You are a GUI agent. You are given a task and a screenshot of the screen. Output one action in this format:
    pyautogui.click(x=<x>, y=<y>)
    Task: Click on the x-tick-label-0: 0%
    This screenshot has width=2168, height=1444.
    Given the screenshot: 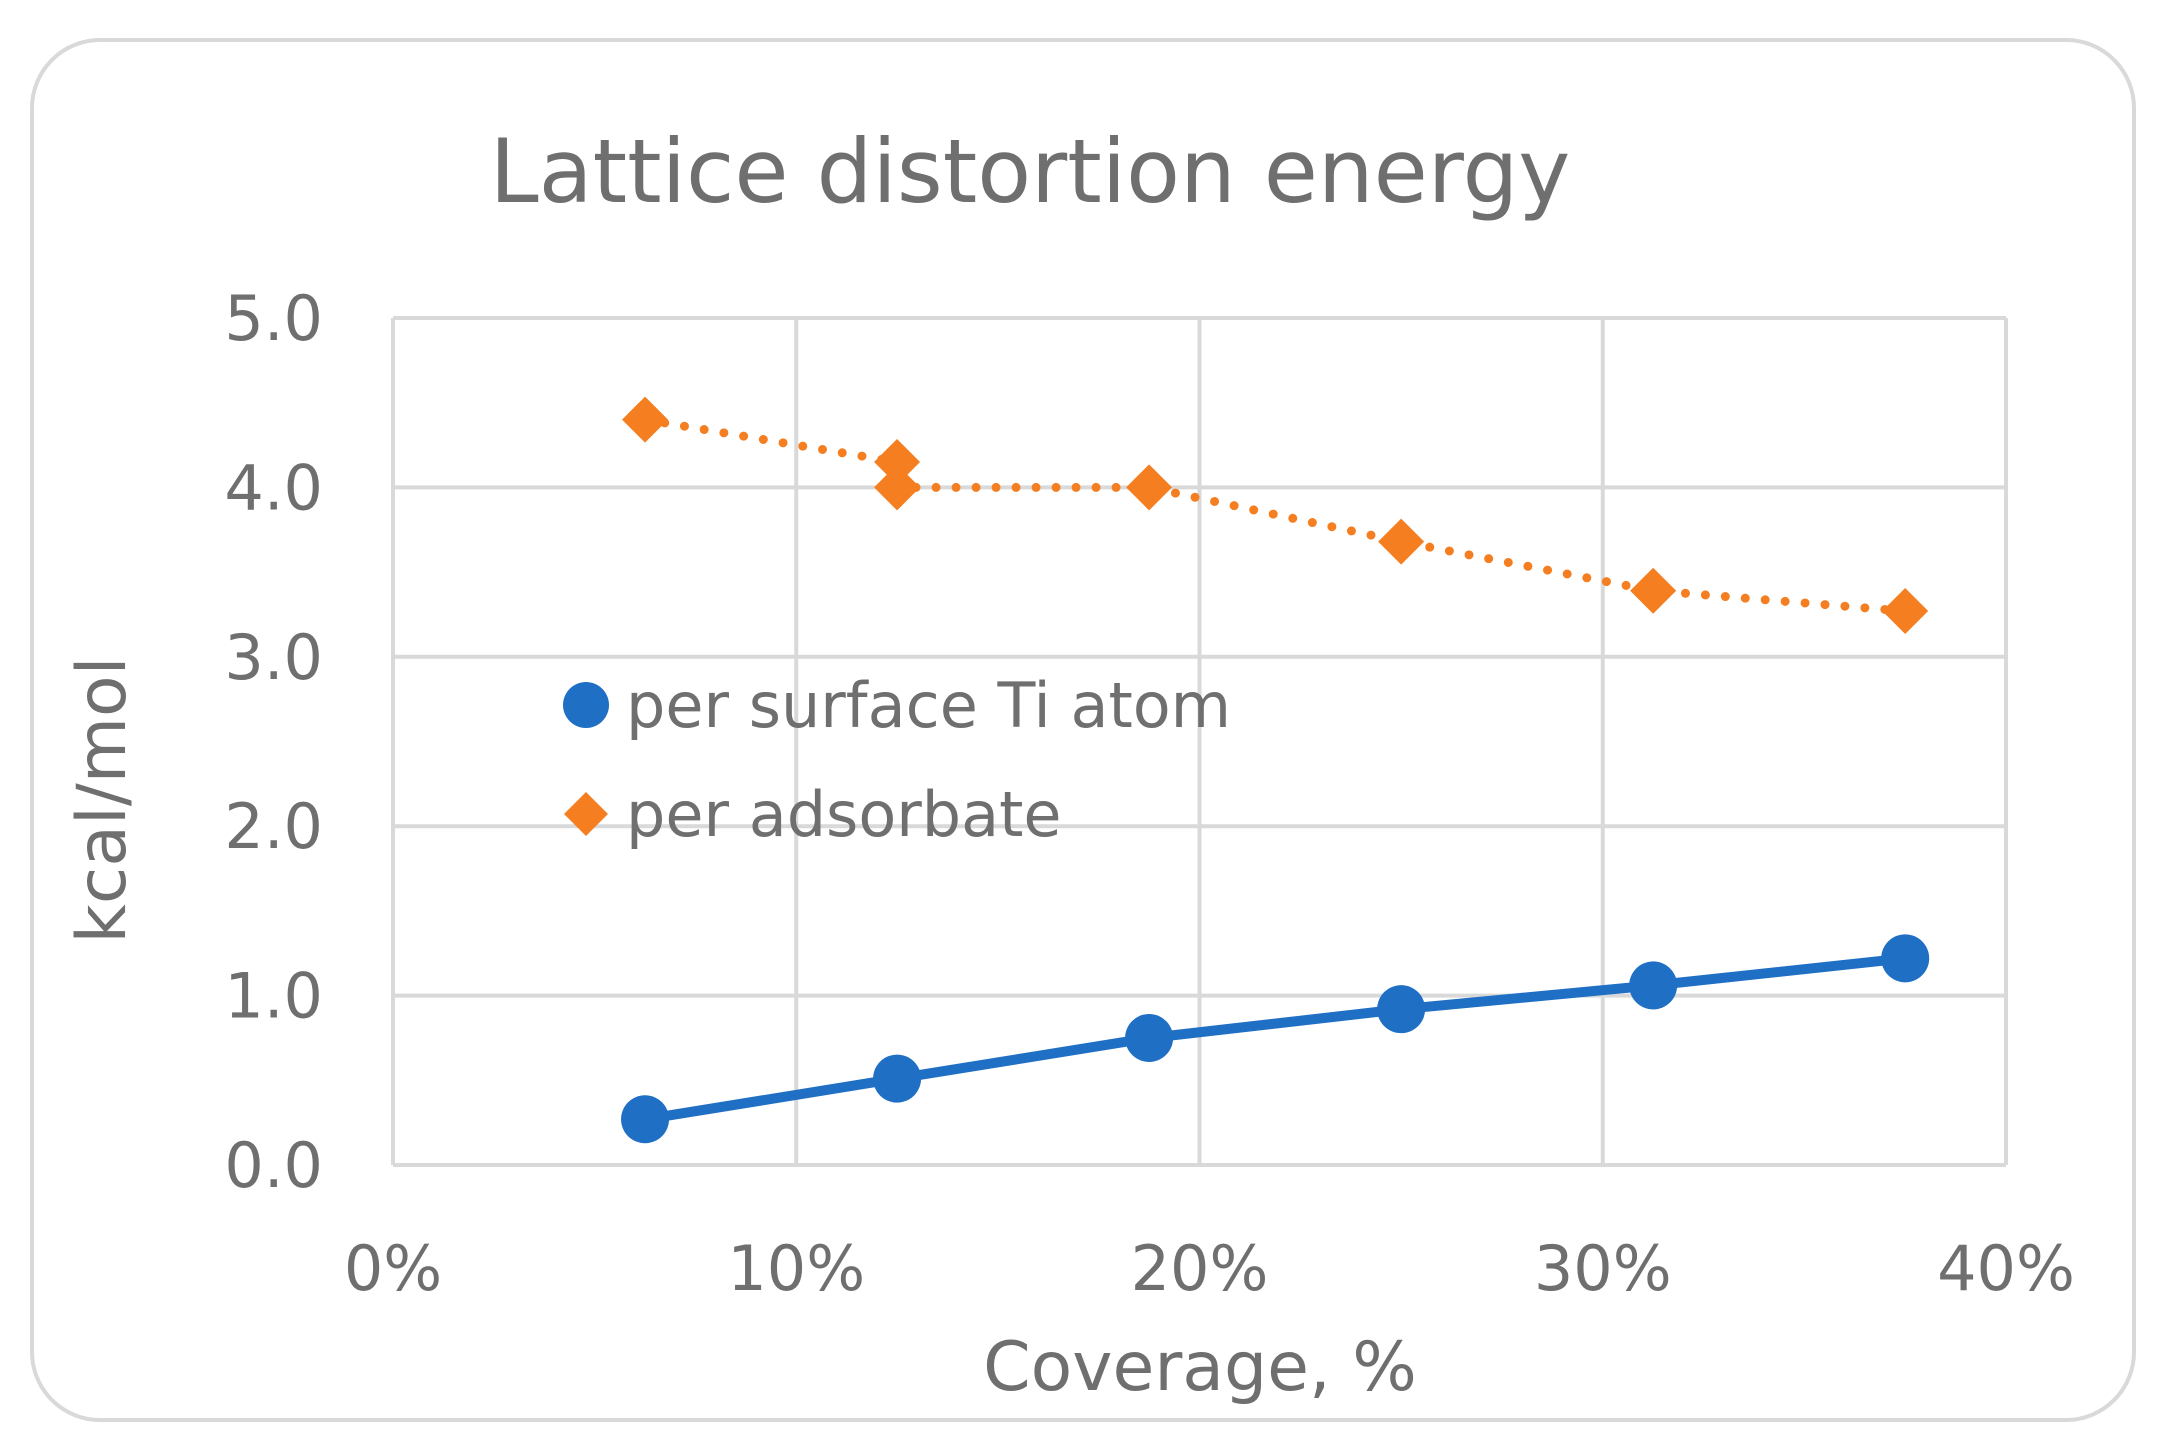 What is the action you would take?
    pyautogui.click(x=393, y=1268)
    